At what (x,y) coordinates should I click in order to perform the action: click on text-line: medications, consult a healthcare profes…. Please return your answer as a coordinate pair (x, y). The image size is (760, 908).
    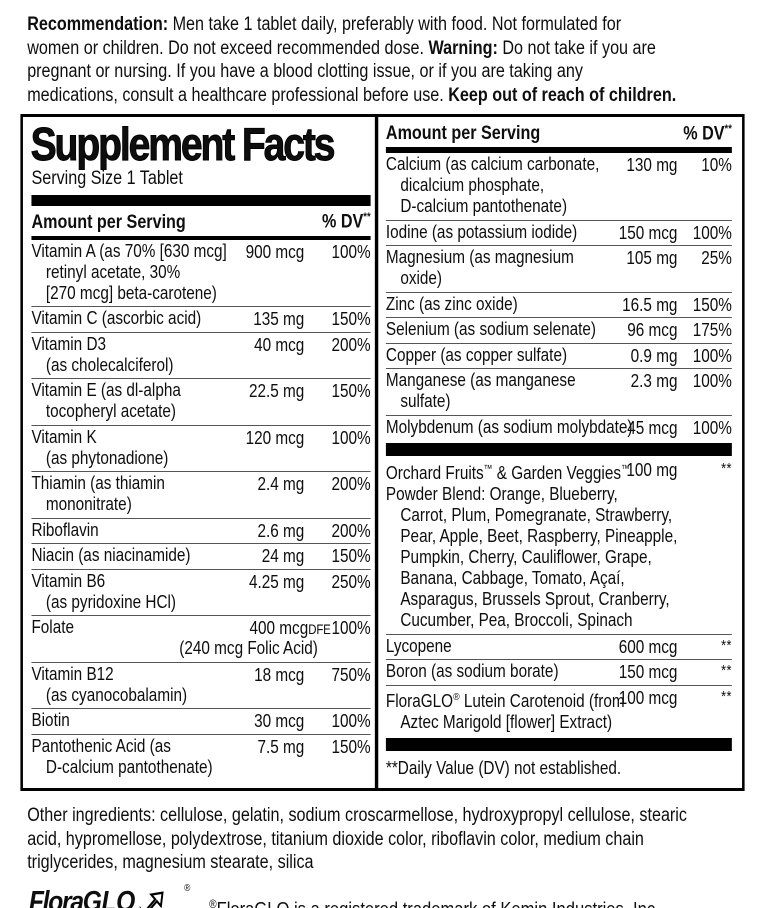
    Looking at the image, I should click on (352, 95).